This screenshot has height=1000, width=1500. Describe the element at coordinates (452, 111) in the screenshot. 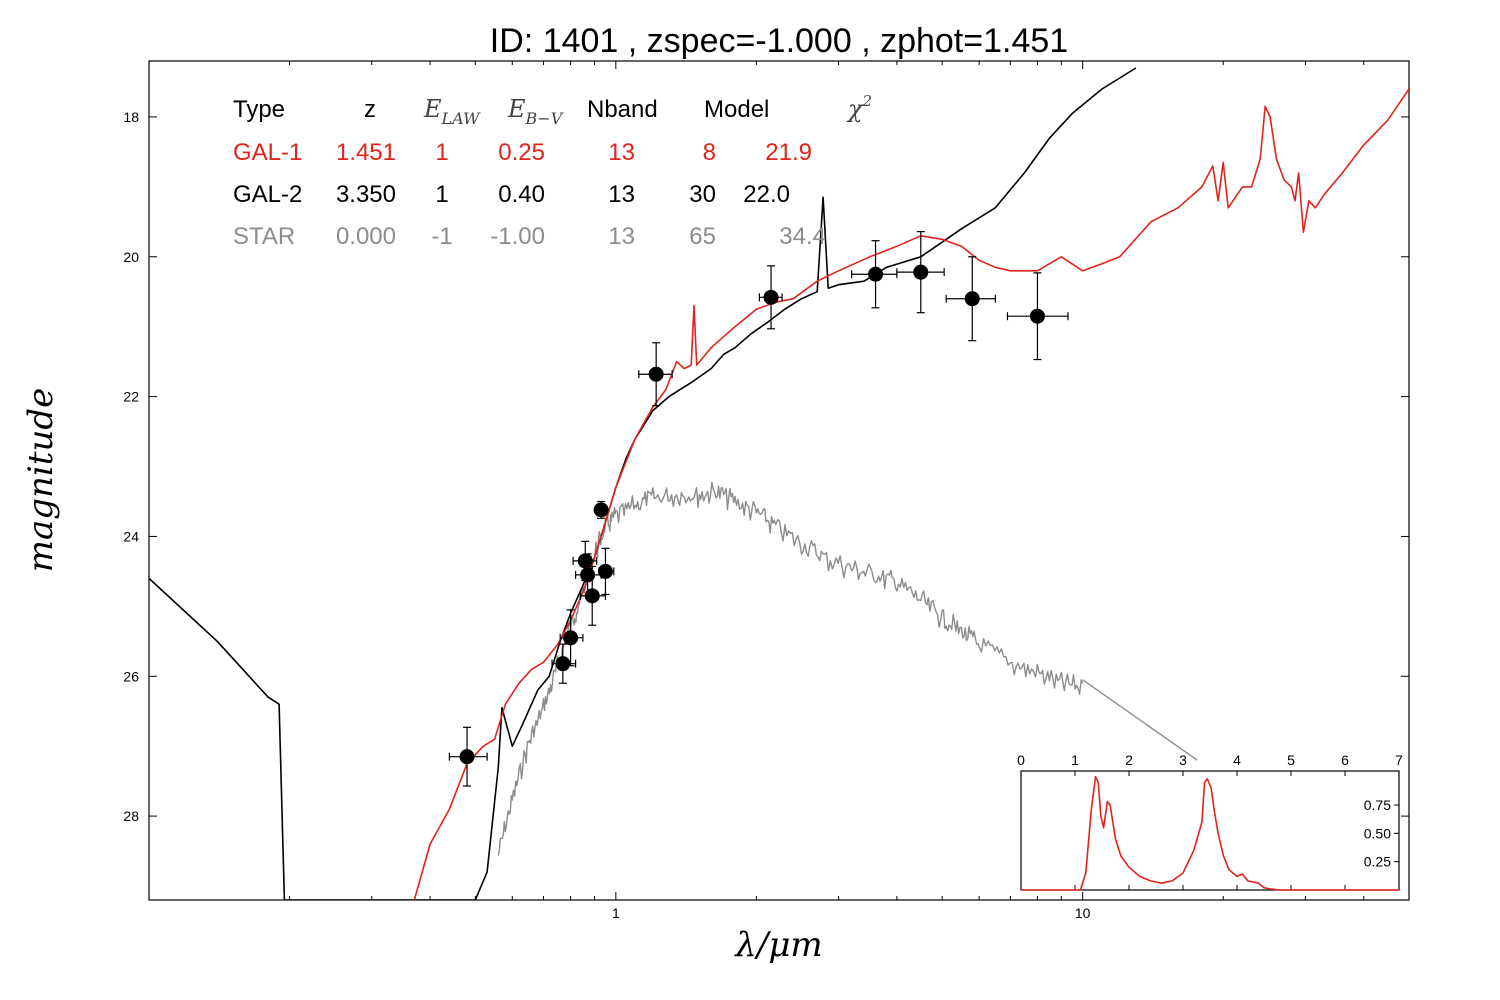

I see `fit-table-header-elaw: ELAW` at that location.